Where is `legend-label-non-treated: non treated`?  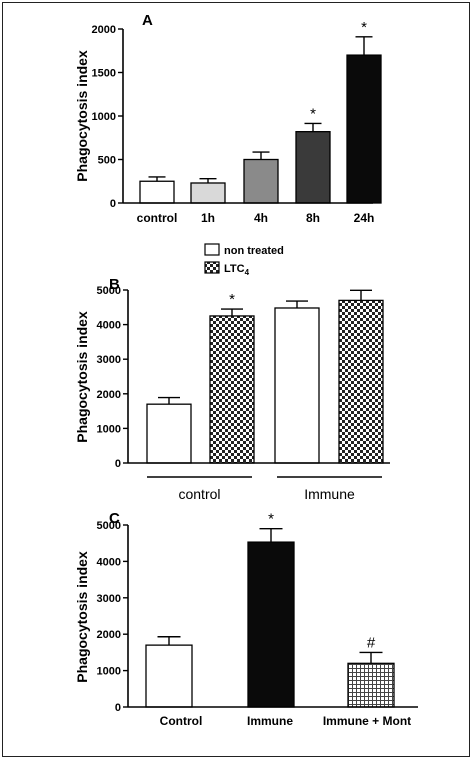 legend-label-non-treated: non treated is located at coordinates (254, 251).